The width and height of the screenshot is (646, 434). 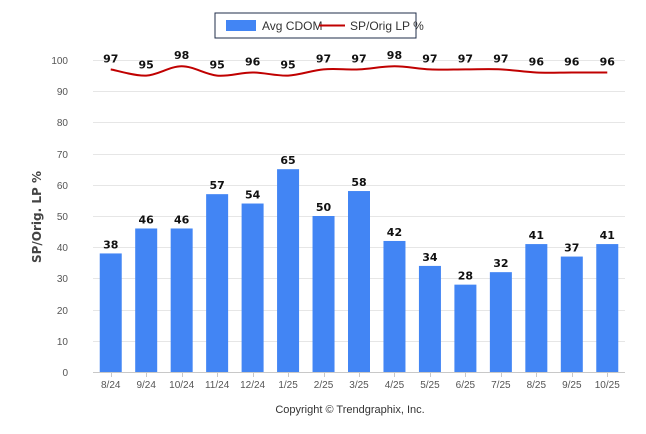 I want to click on bar-value-label: 28, so click(x=465, y=276).